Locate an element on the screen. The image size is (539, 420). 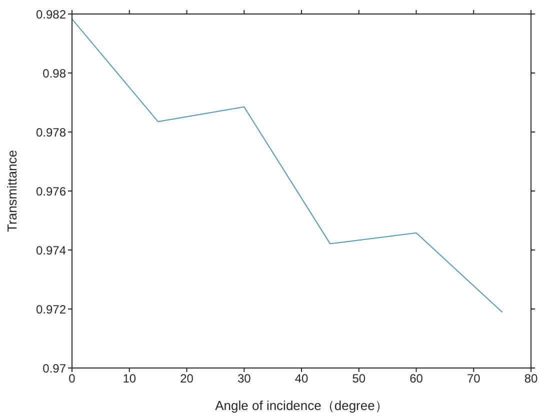
x-tick-label: 50 is located at coordinates (359, 379).